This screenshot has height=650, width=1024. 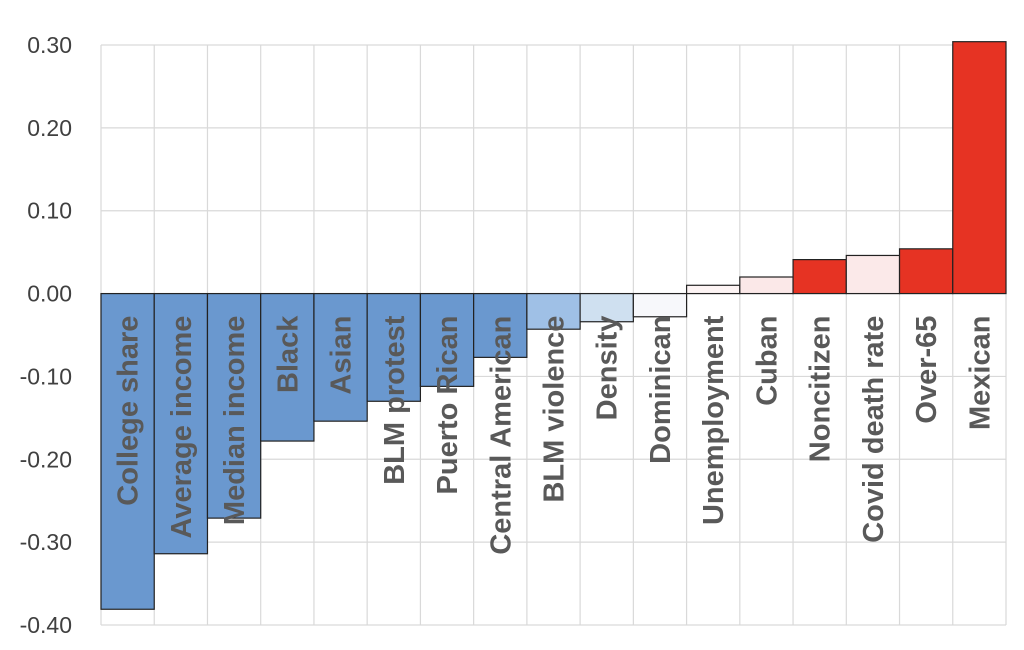 What do you see at coordinates (714, 420) in the screenshot?
I see `category-label: Unemployment` at bounding box center [714, 420].